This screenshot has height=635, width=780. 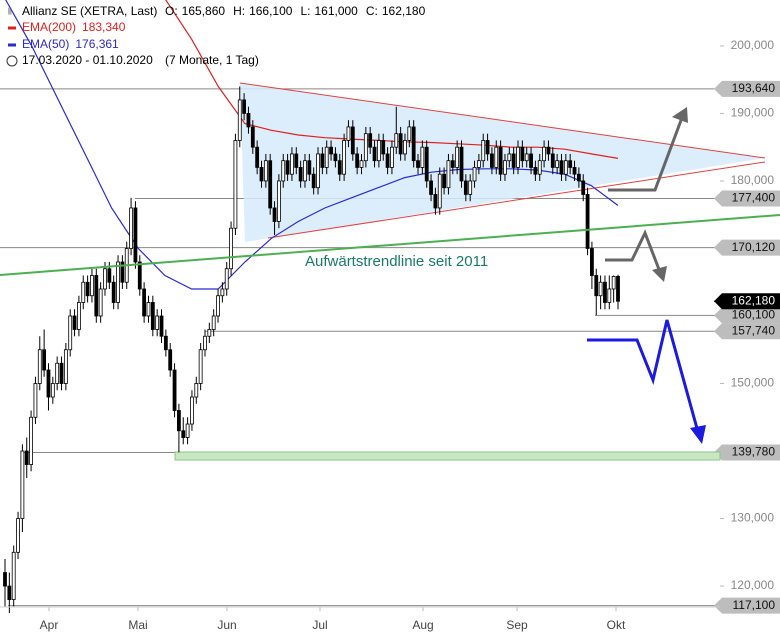 I want to click on legend: EMA(200) 183,340 EMA(50) 176,361, so click(x=67, y=35).